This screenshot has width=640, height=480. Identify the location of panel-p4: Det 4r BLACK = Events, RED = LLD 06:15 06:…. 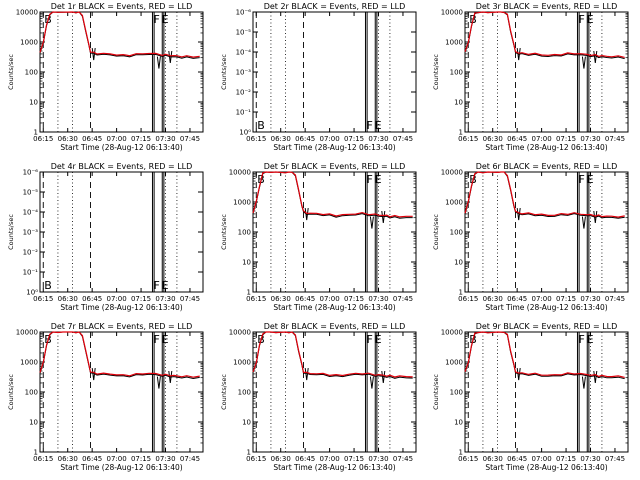
(105, 237).